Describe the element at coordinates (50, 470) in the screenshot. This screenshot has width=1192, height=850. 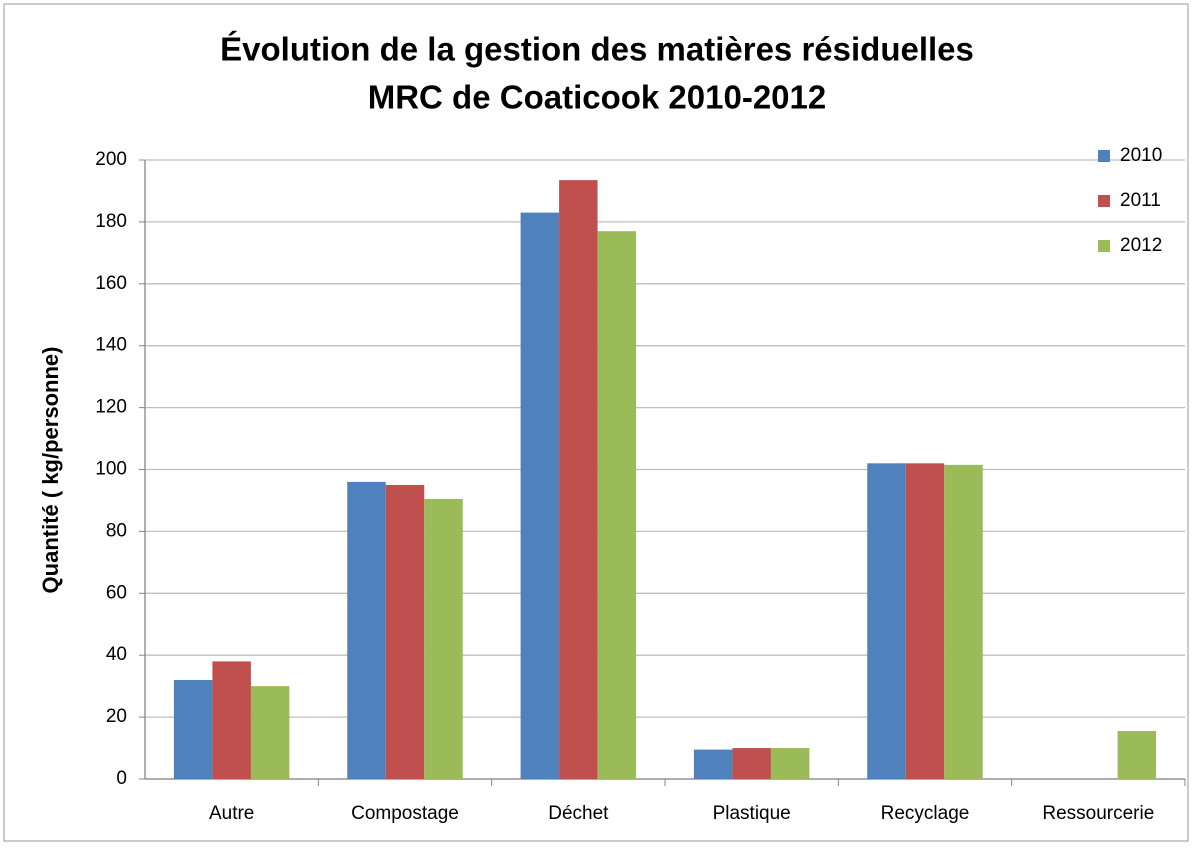
I see `y-axis-label: Quantité ( kg/personne)` at that location.